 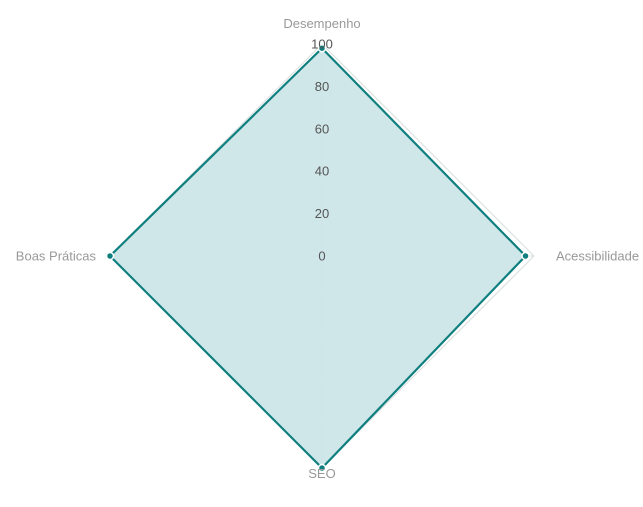 I want to click on tick-layer: 0 20 40 60 80 100, so click(x=322, y=150).